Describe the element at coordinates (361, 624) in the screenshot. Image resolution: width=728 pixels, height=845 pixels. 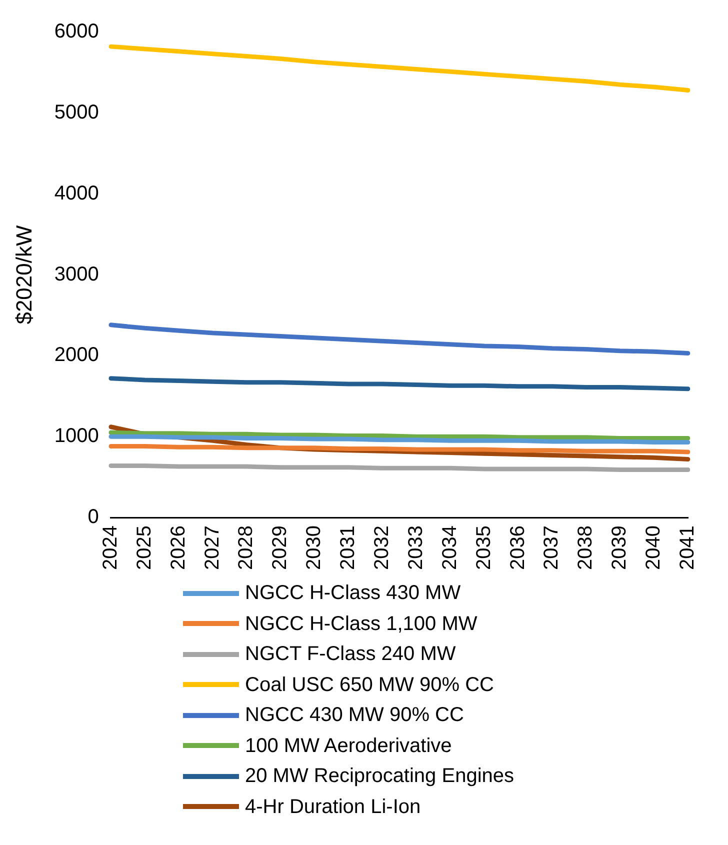
I see `legend-label: NGCC H-Class 1,100 MW` at that location.